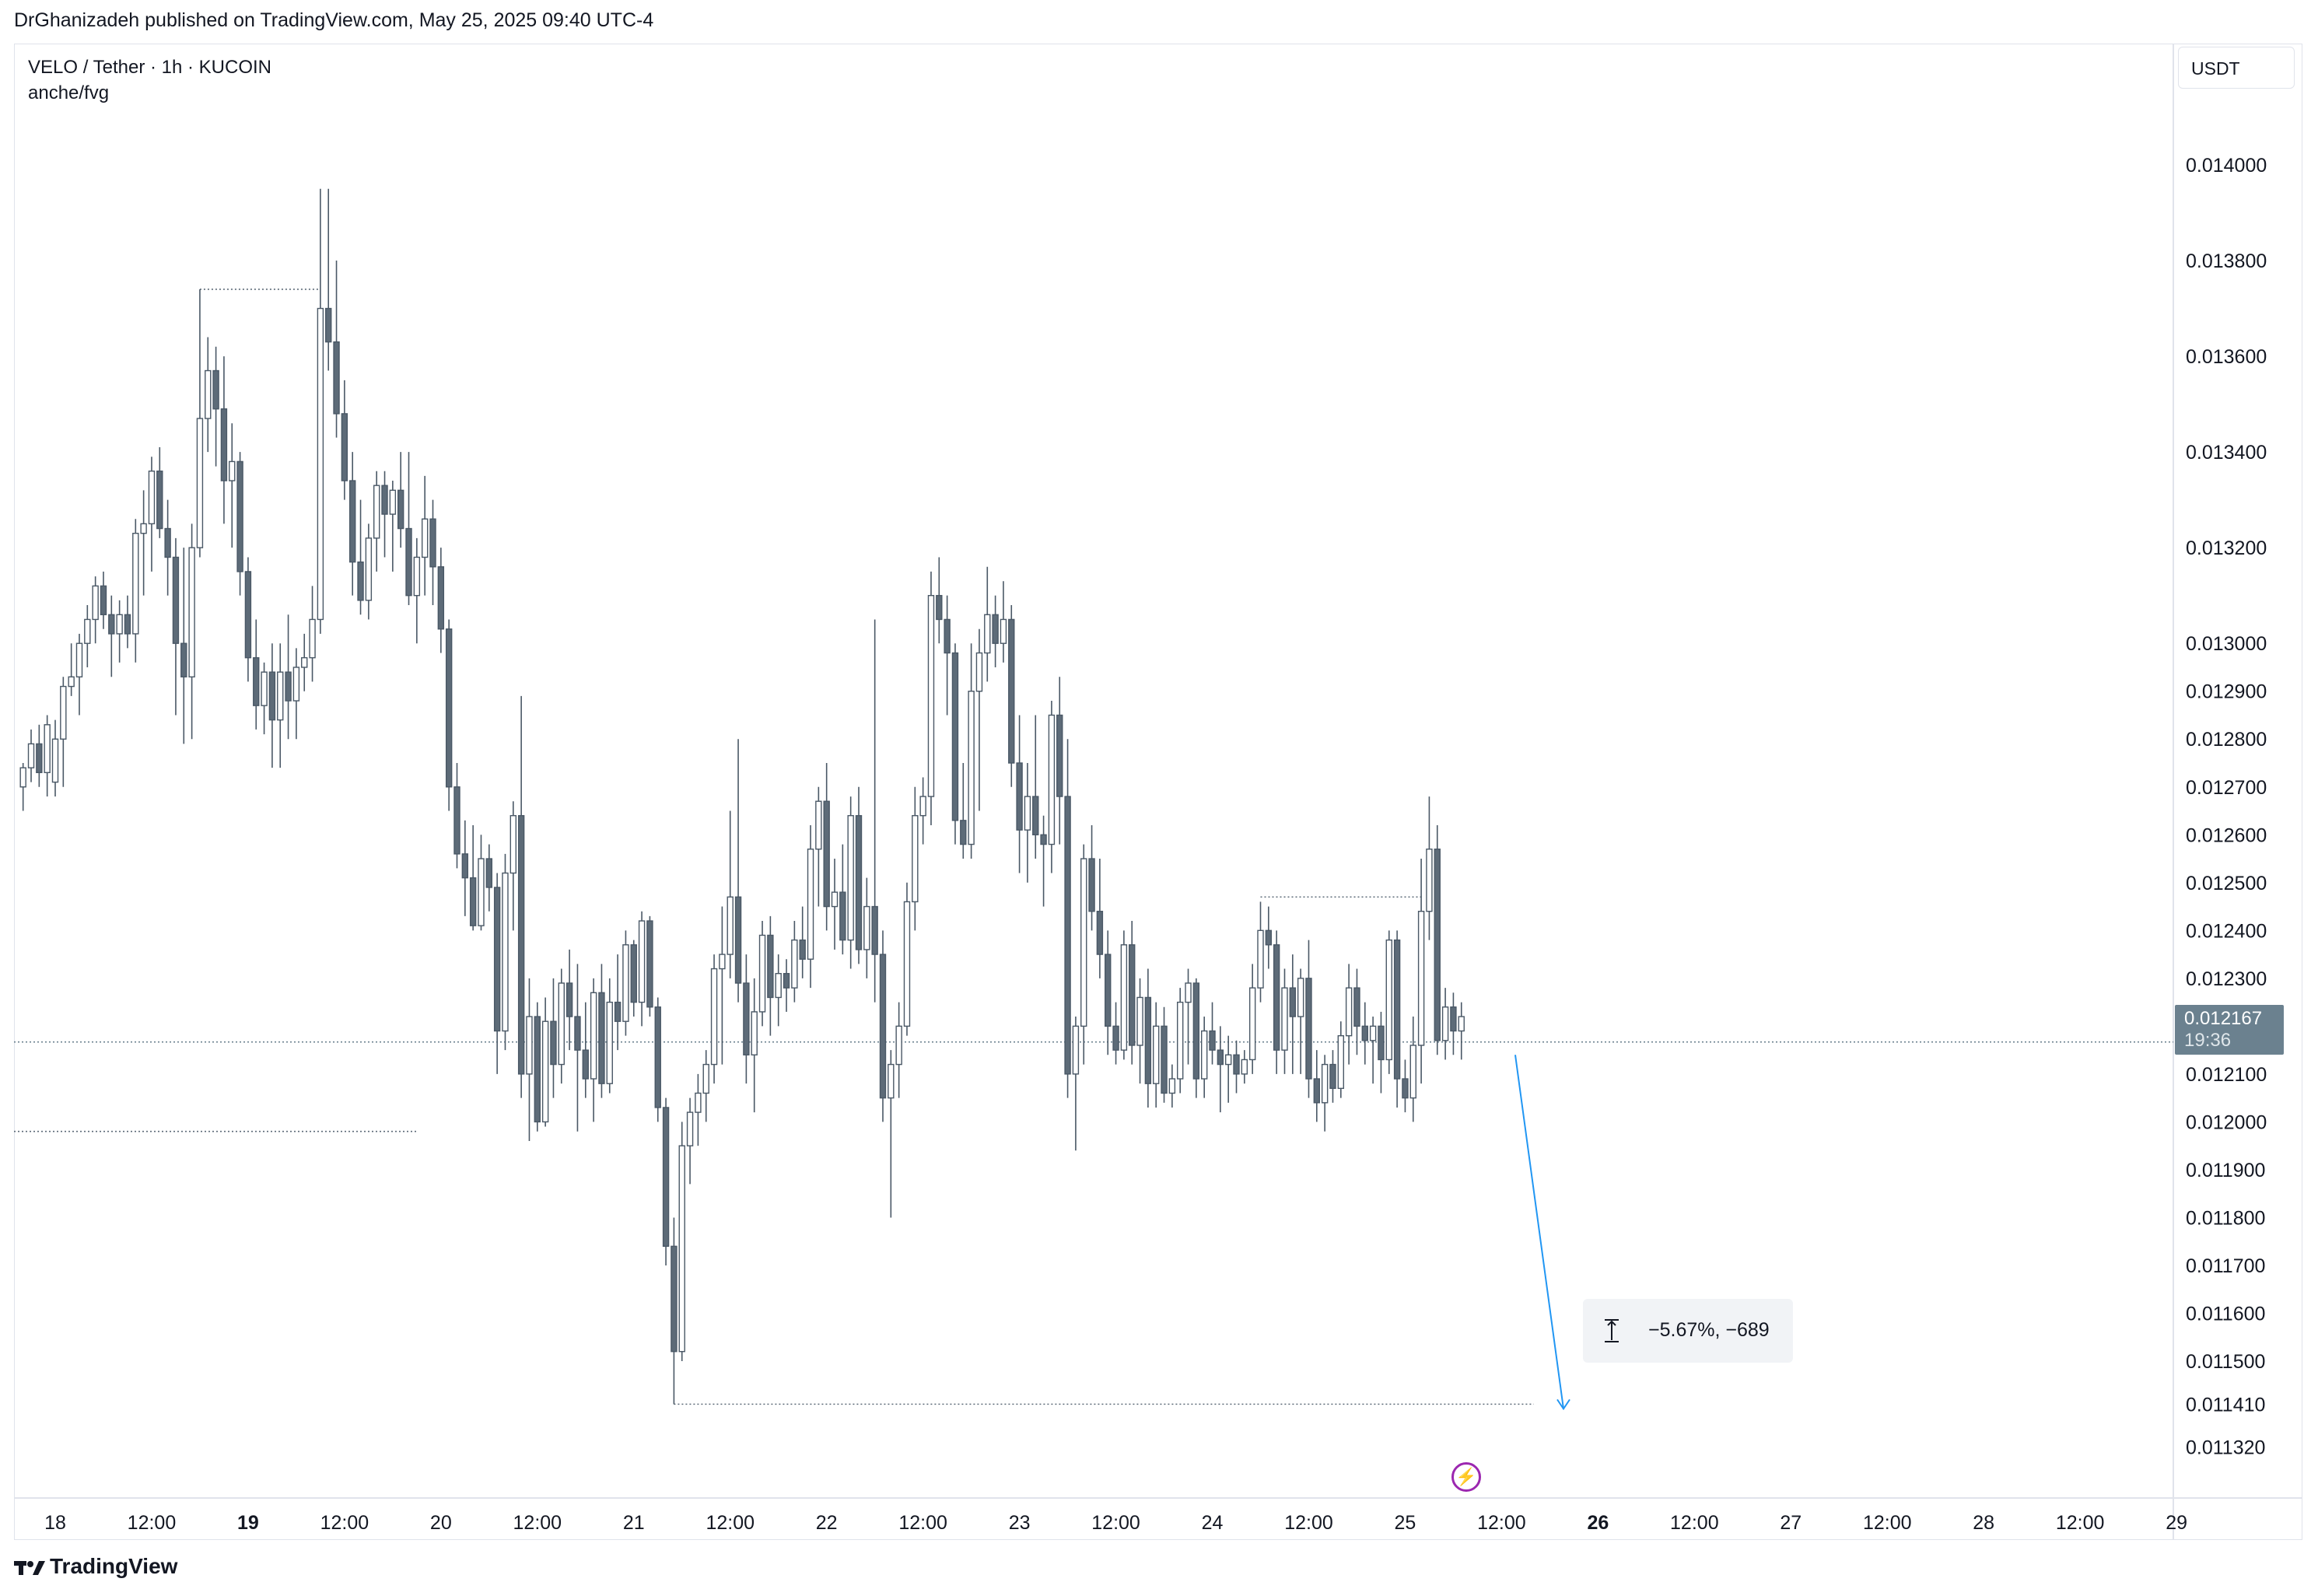 This screenshot has height=1596, width=2318. I want to click on time-tick-label: 12:00, so click(1695, 1523).